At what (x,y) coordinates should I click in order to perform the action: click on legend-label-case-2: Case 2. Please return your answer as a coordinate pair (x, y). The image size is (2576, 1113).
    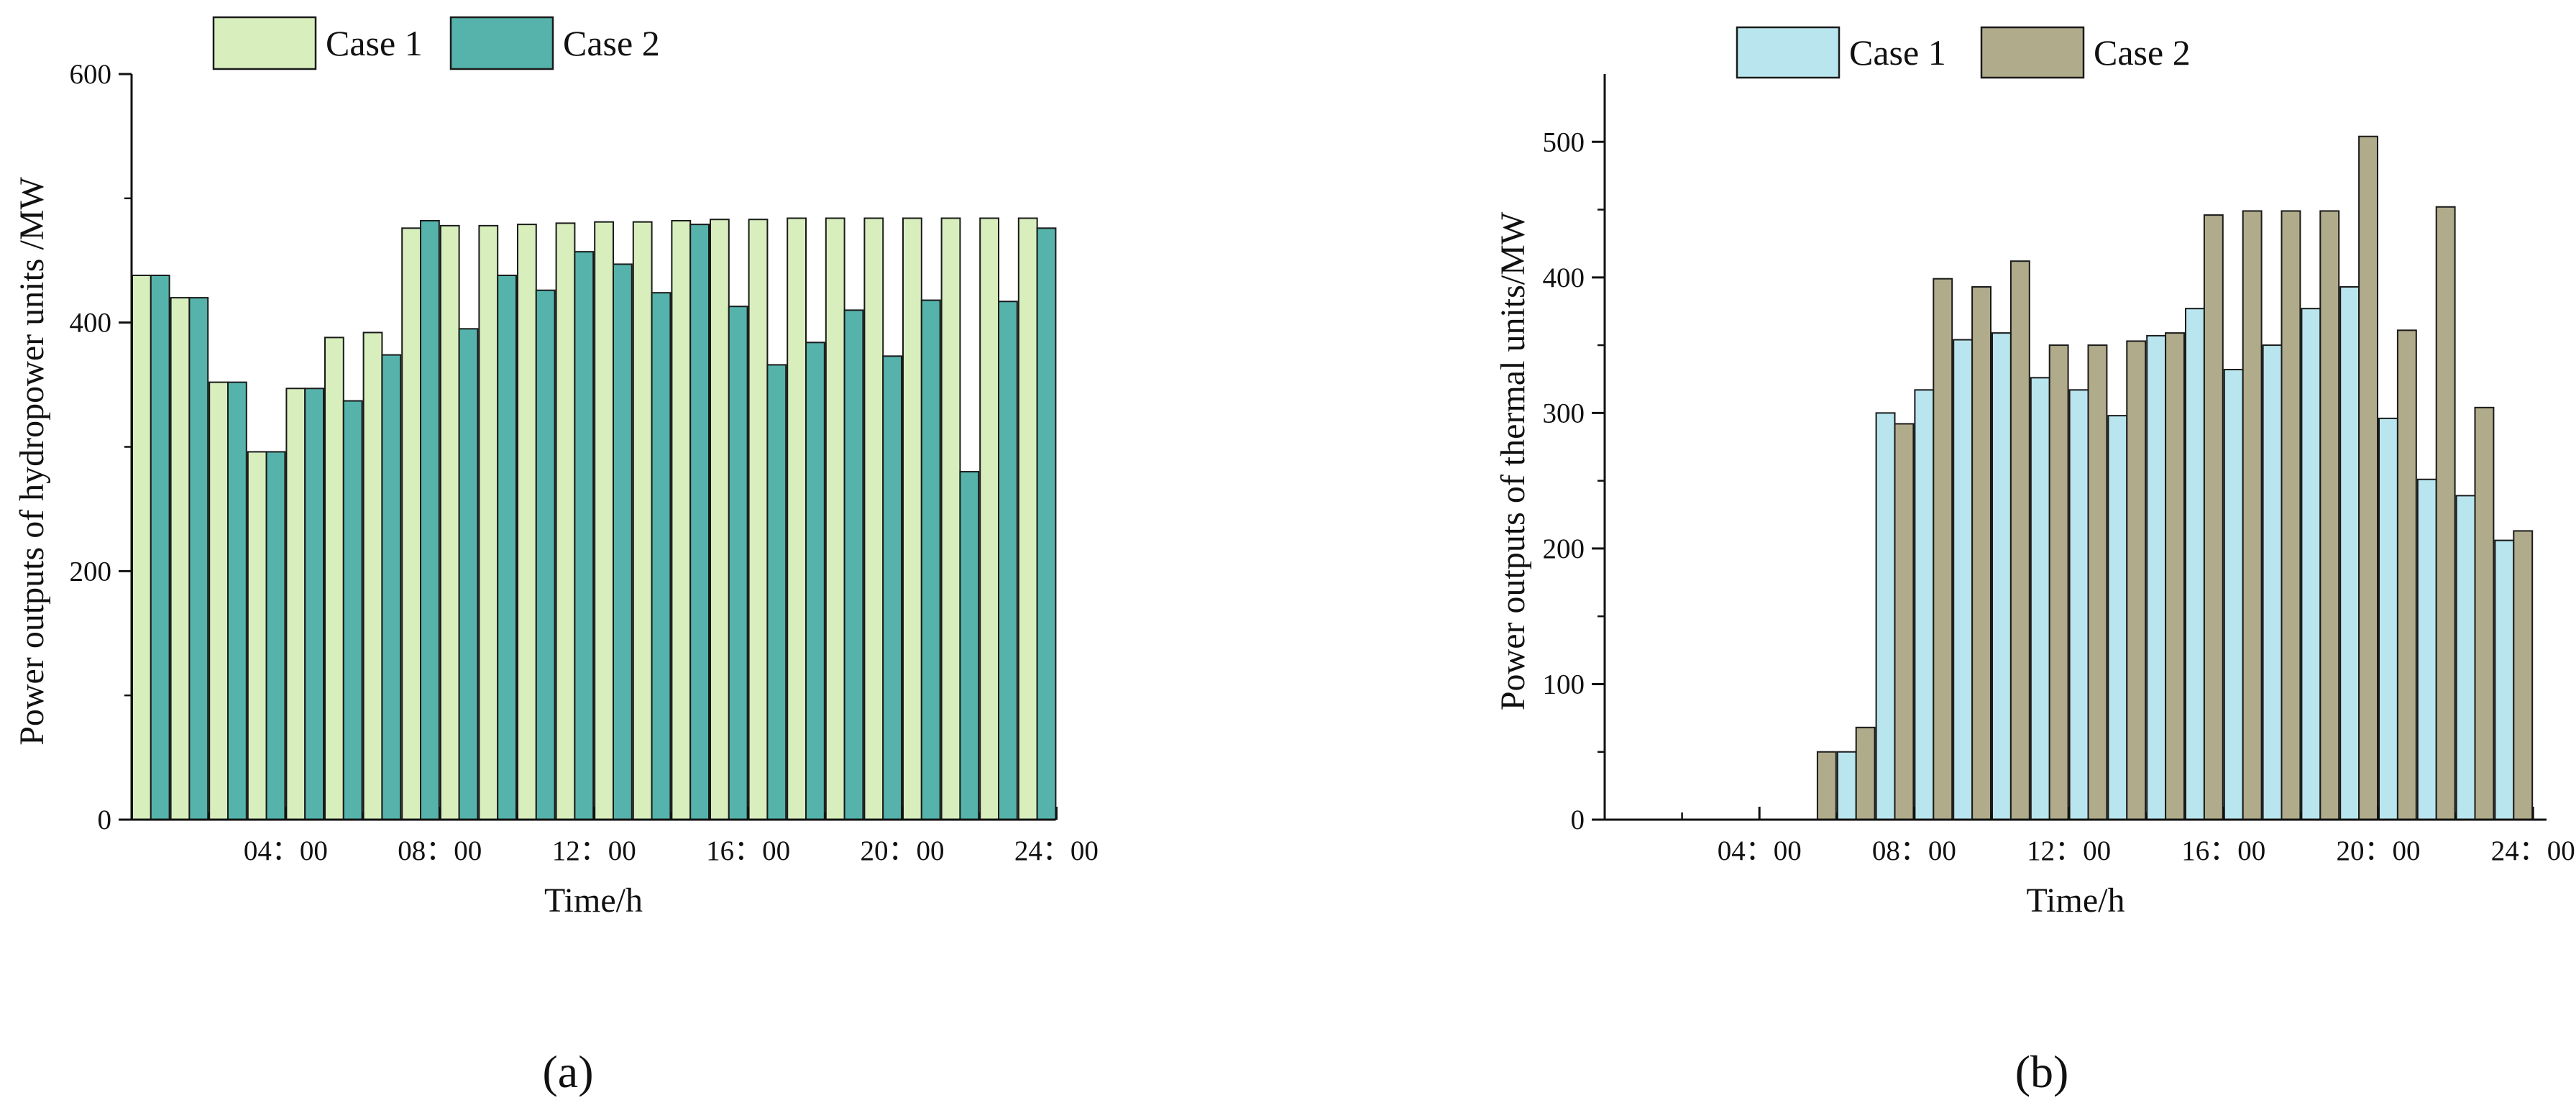
    Looking at the image, I should click on (2142, 52).